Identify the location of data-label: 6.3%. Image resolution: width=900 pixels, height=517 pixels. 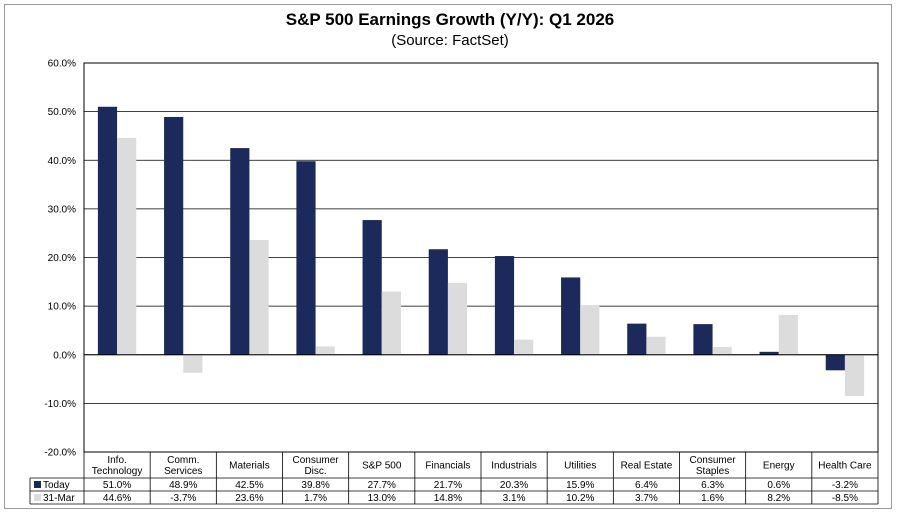
(712, 485).